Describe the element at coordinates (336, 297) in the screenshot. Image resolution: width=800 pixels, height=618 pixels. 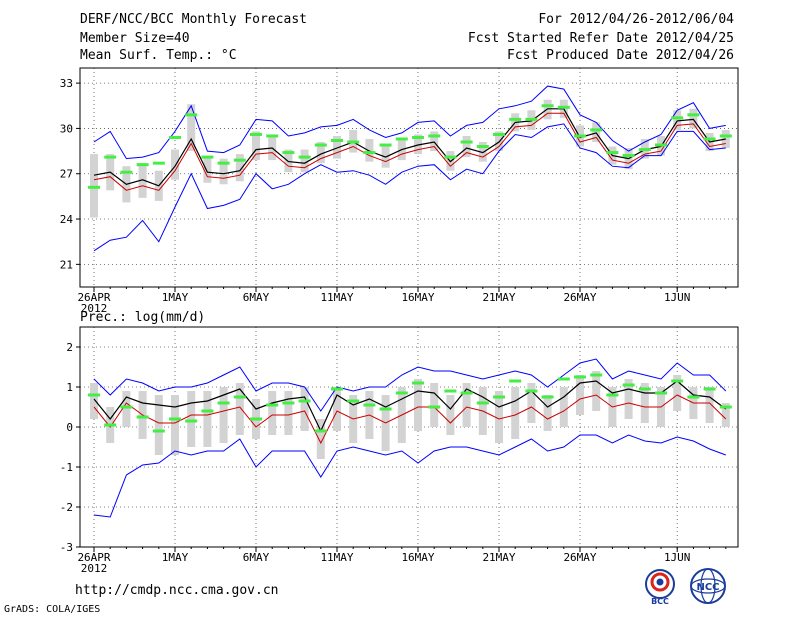
I see `x-tick-label: 11MAY` at that location.